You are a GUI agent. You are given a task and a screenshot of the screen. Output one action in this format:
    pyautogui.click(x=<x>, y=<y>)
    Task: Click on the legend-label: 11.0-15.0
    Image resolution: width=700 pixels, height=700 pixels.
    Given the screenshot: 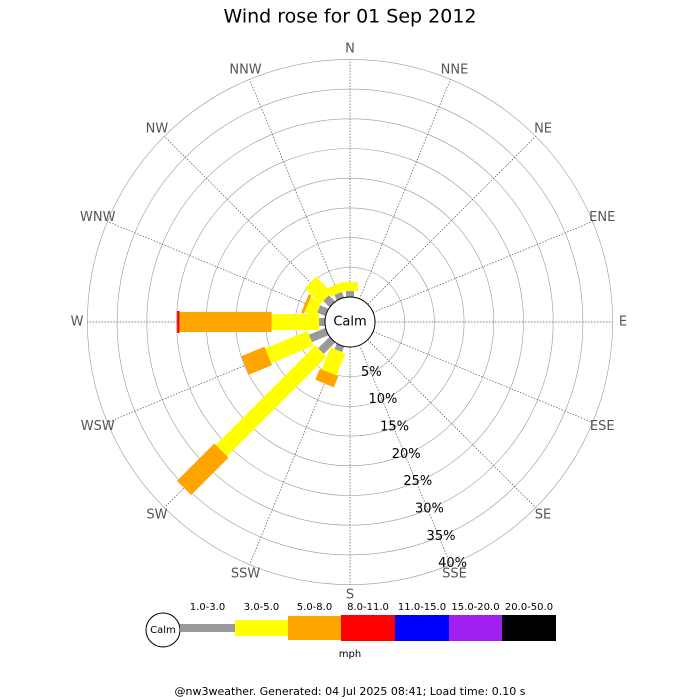 What is the action you would take?
    pyautogui.click(x=422, y=607)
    